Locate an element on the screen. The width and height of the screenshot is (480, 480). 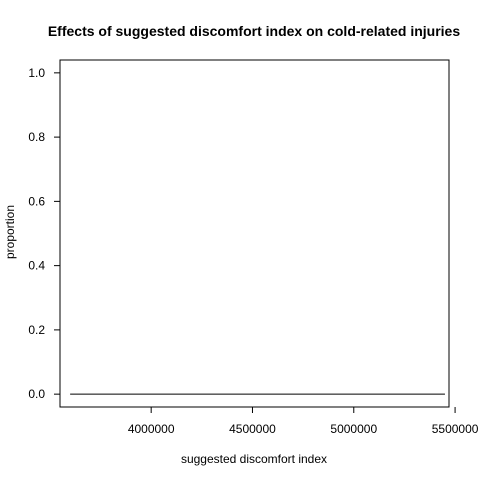
y-tick-label: 0.2 is located at coordinates (36, 330).